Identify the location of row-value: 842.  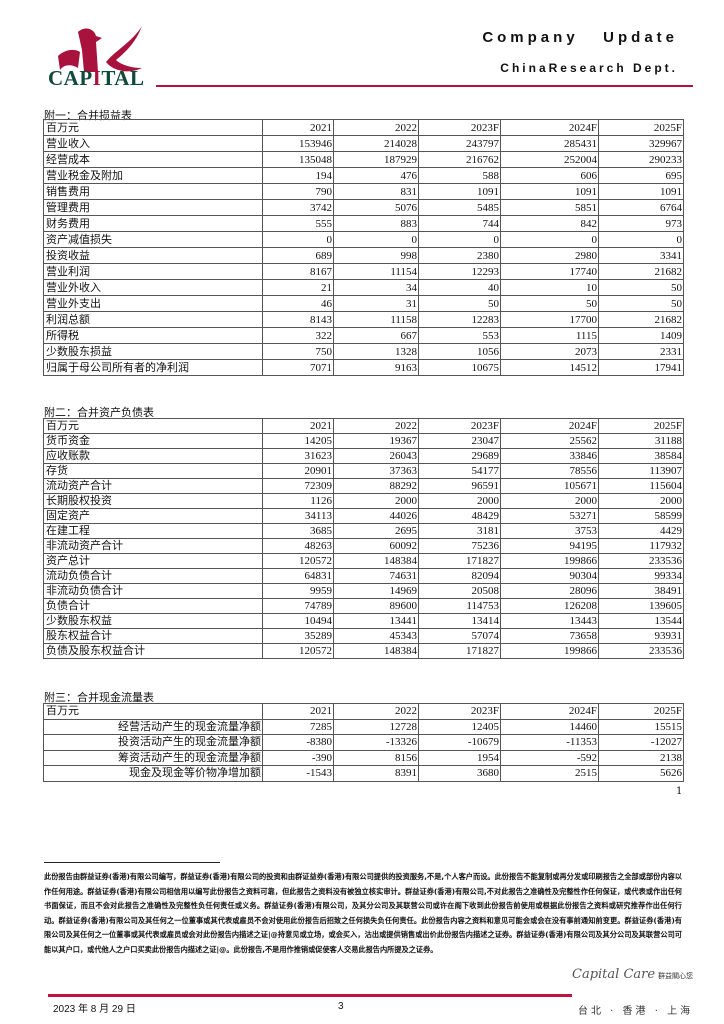
(549, 223).